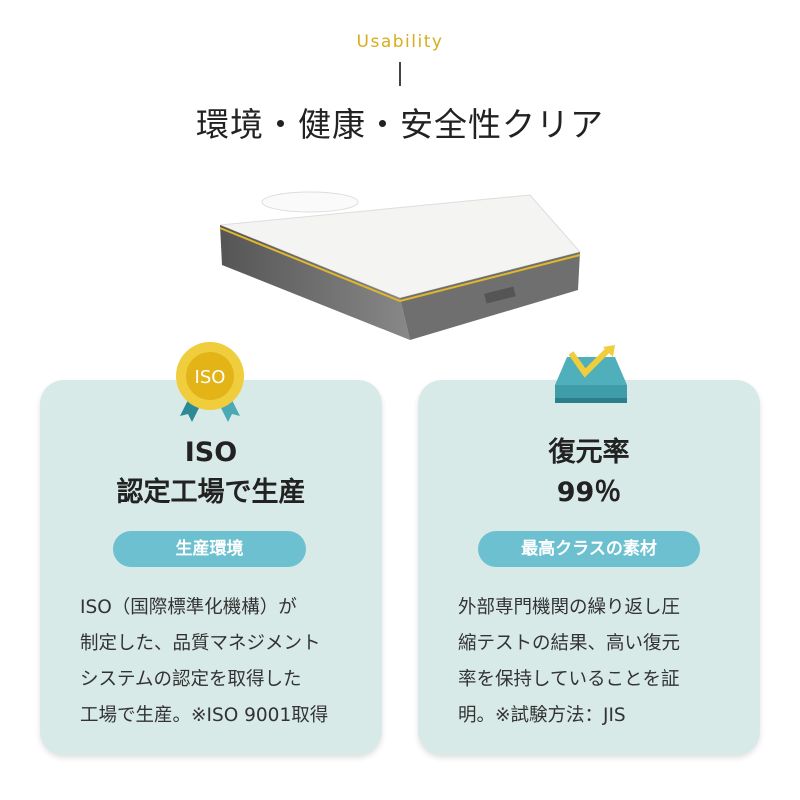 The image size is (800, 800). I want to click on card-heading-1: 復元率, so click(589, 452).